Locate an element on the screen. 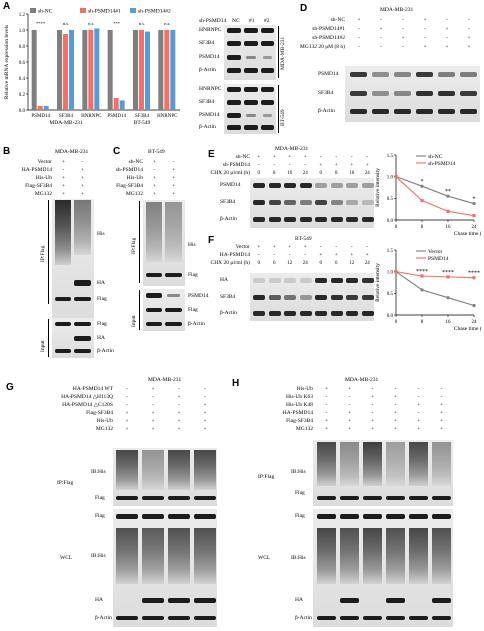  row-label-a-7: β-Actin is located at coordinates (207, 127).